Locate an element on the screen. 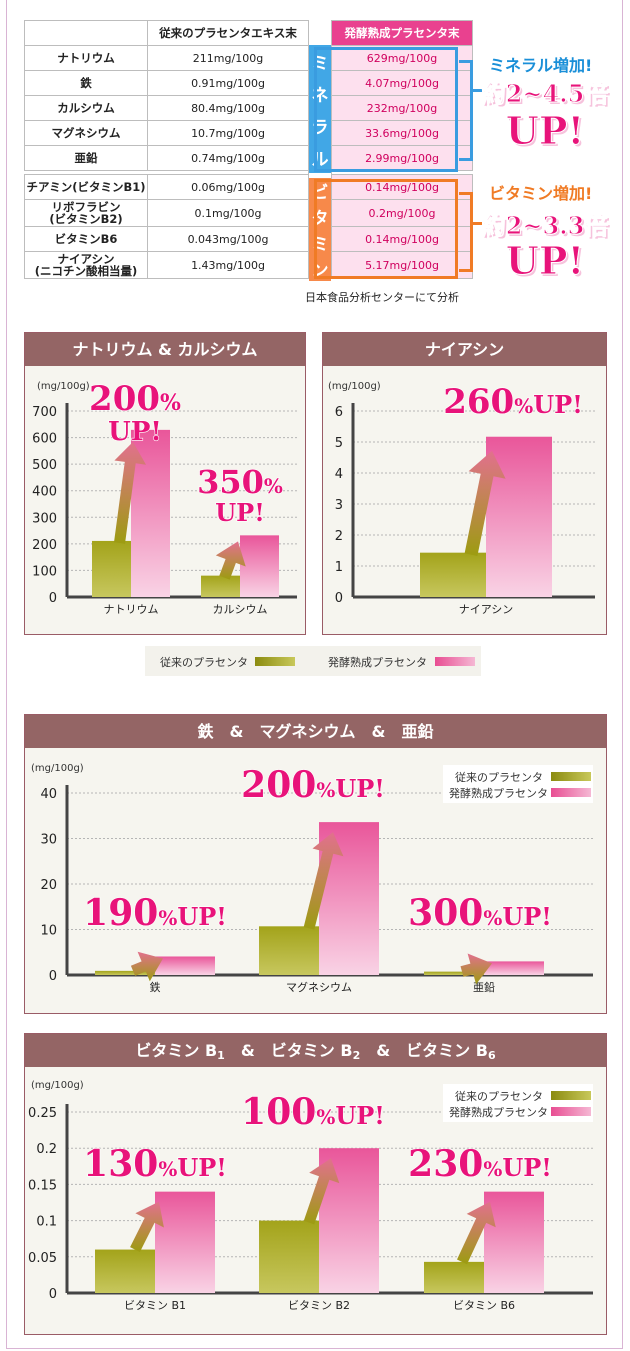  table-header-row: 従来のプラセンタエキス末 発酵熟成プラセンタ末 is located at coordinates (248, 33).